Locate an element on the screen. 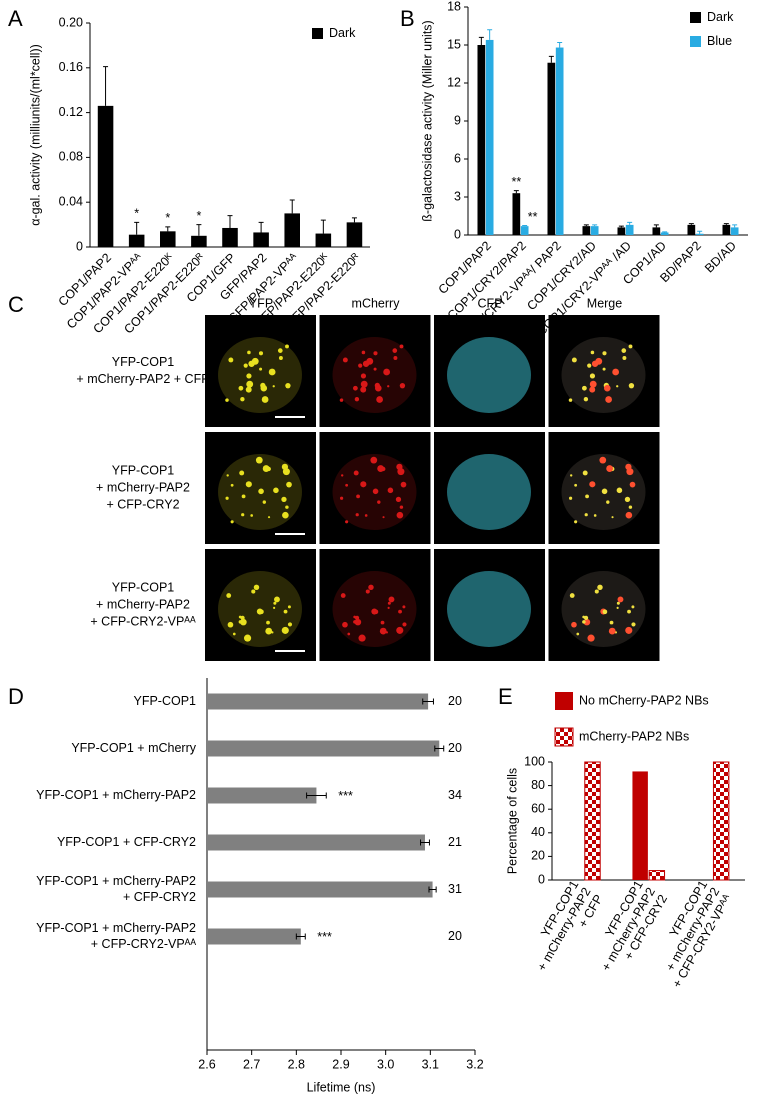 The width and height of the screenshot is (762, 1098). y-tick-label: YFP-COP1 + mCherry is located at coordinates (133, 748).